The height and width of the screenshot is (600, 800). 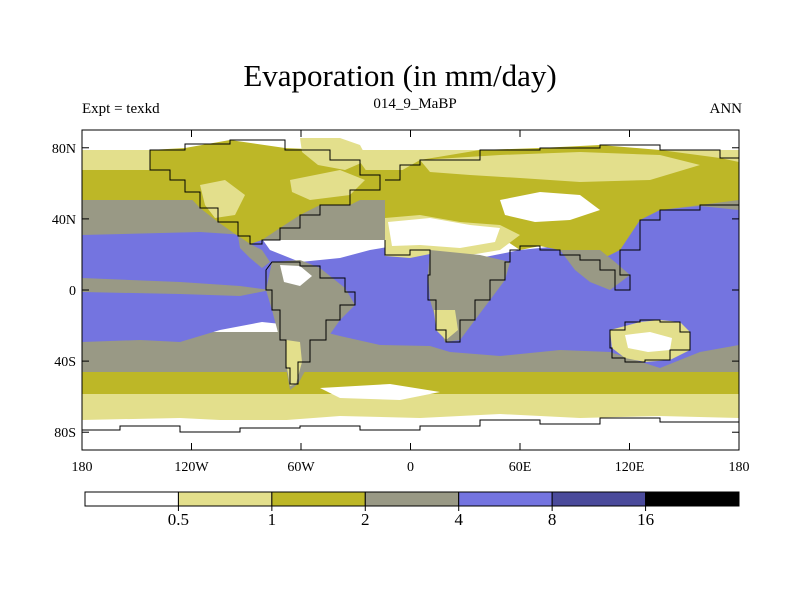 What do you see at coordinates (254, 252) in the screenshot?
I see `central-america` at bounding box center [254, 252].